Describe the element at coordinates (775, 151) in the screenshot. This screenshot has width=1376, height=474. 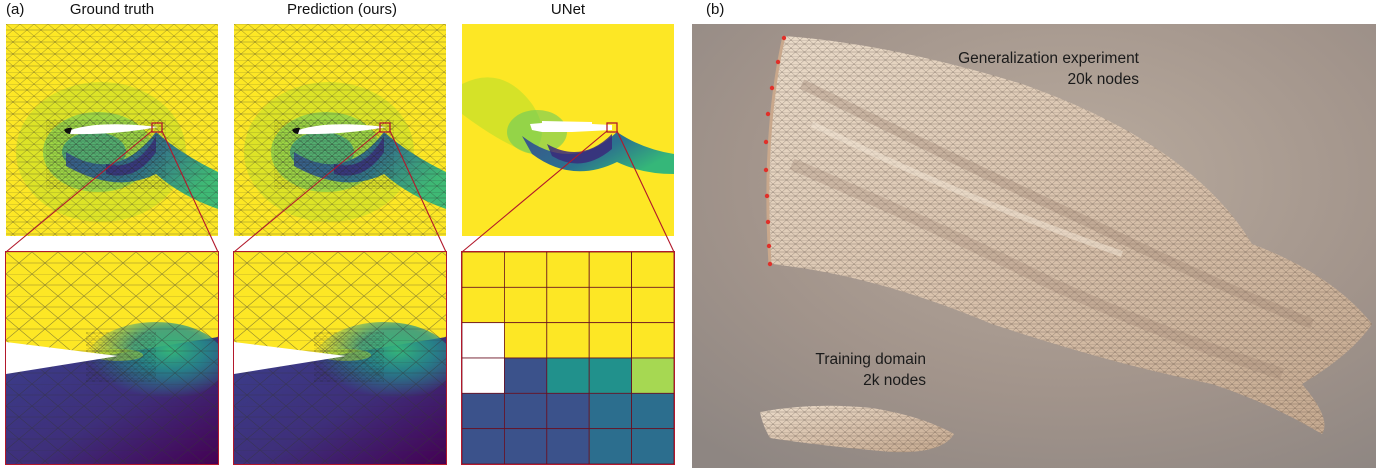
I see `pinned-nodes` at that location.